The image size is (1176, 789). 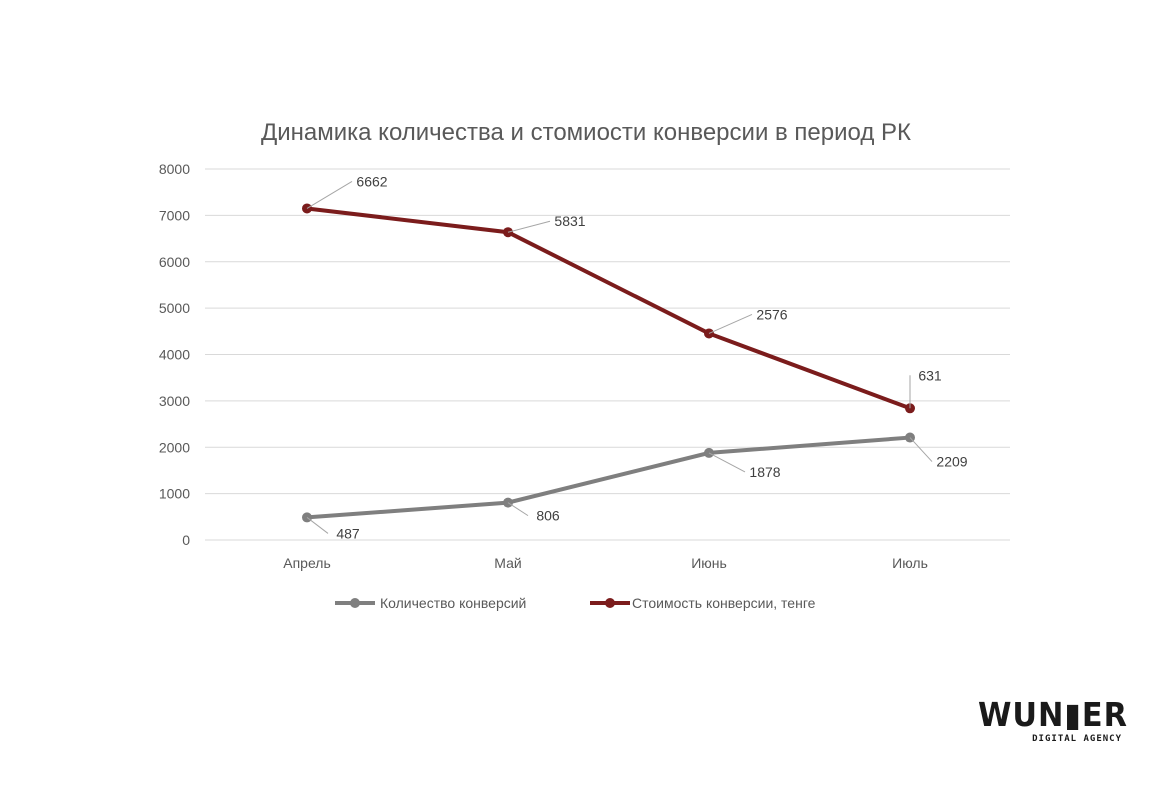 I want to click on y-tick-label: 0, so click(x=186, y=540).